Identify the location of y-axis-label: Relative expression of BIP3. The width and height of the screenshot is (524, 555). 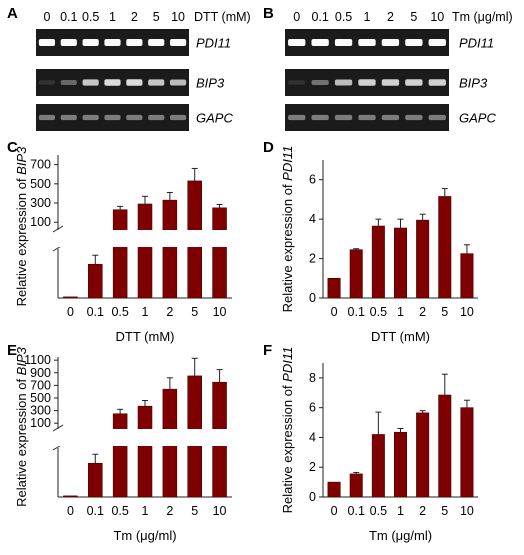
(21, 426).